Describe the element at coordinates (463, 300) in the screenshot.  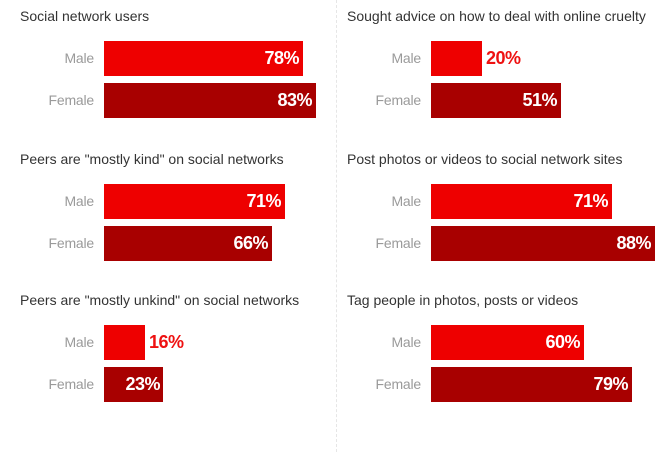
I see `chart-title: Tag people in photos, posts or videos` at that location.